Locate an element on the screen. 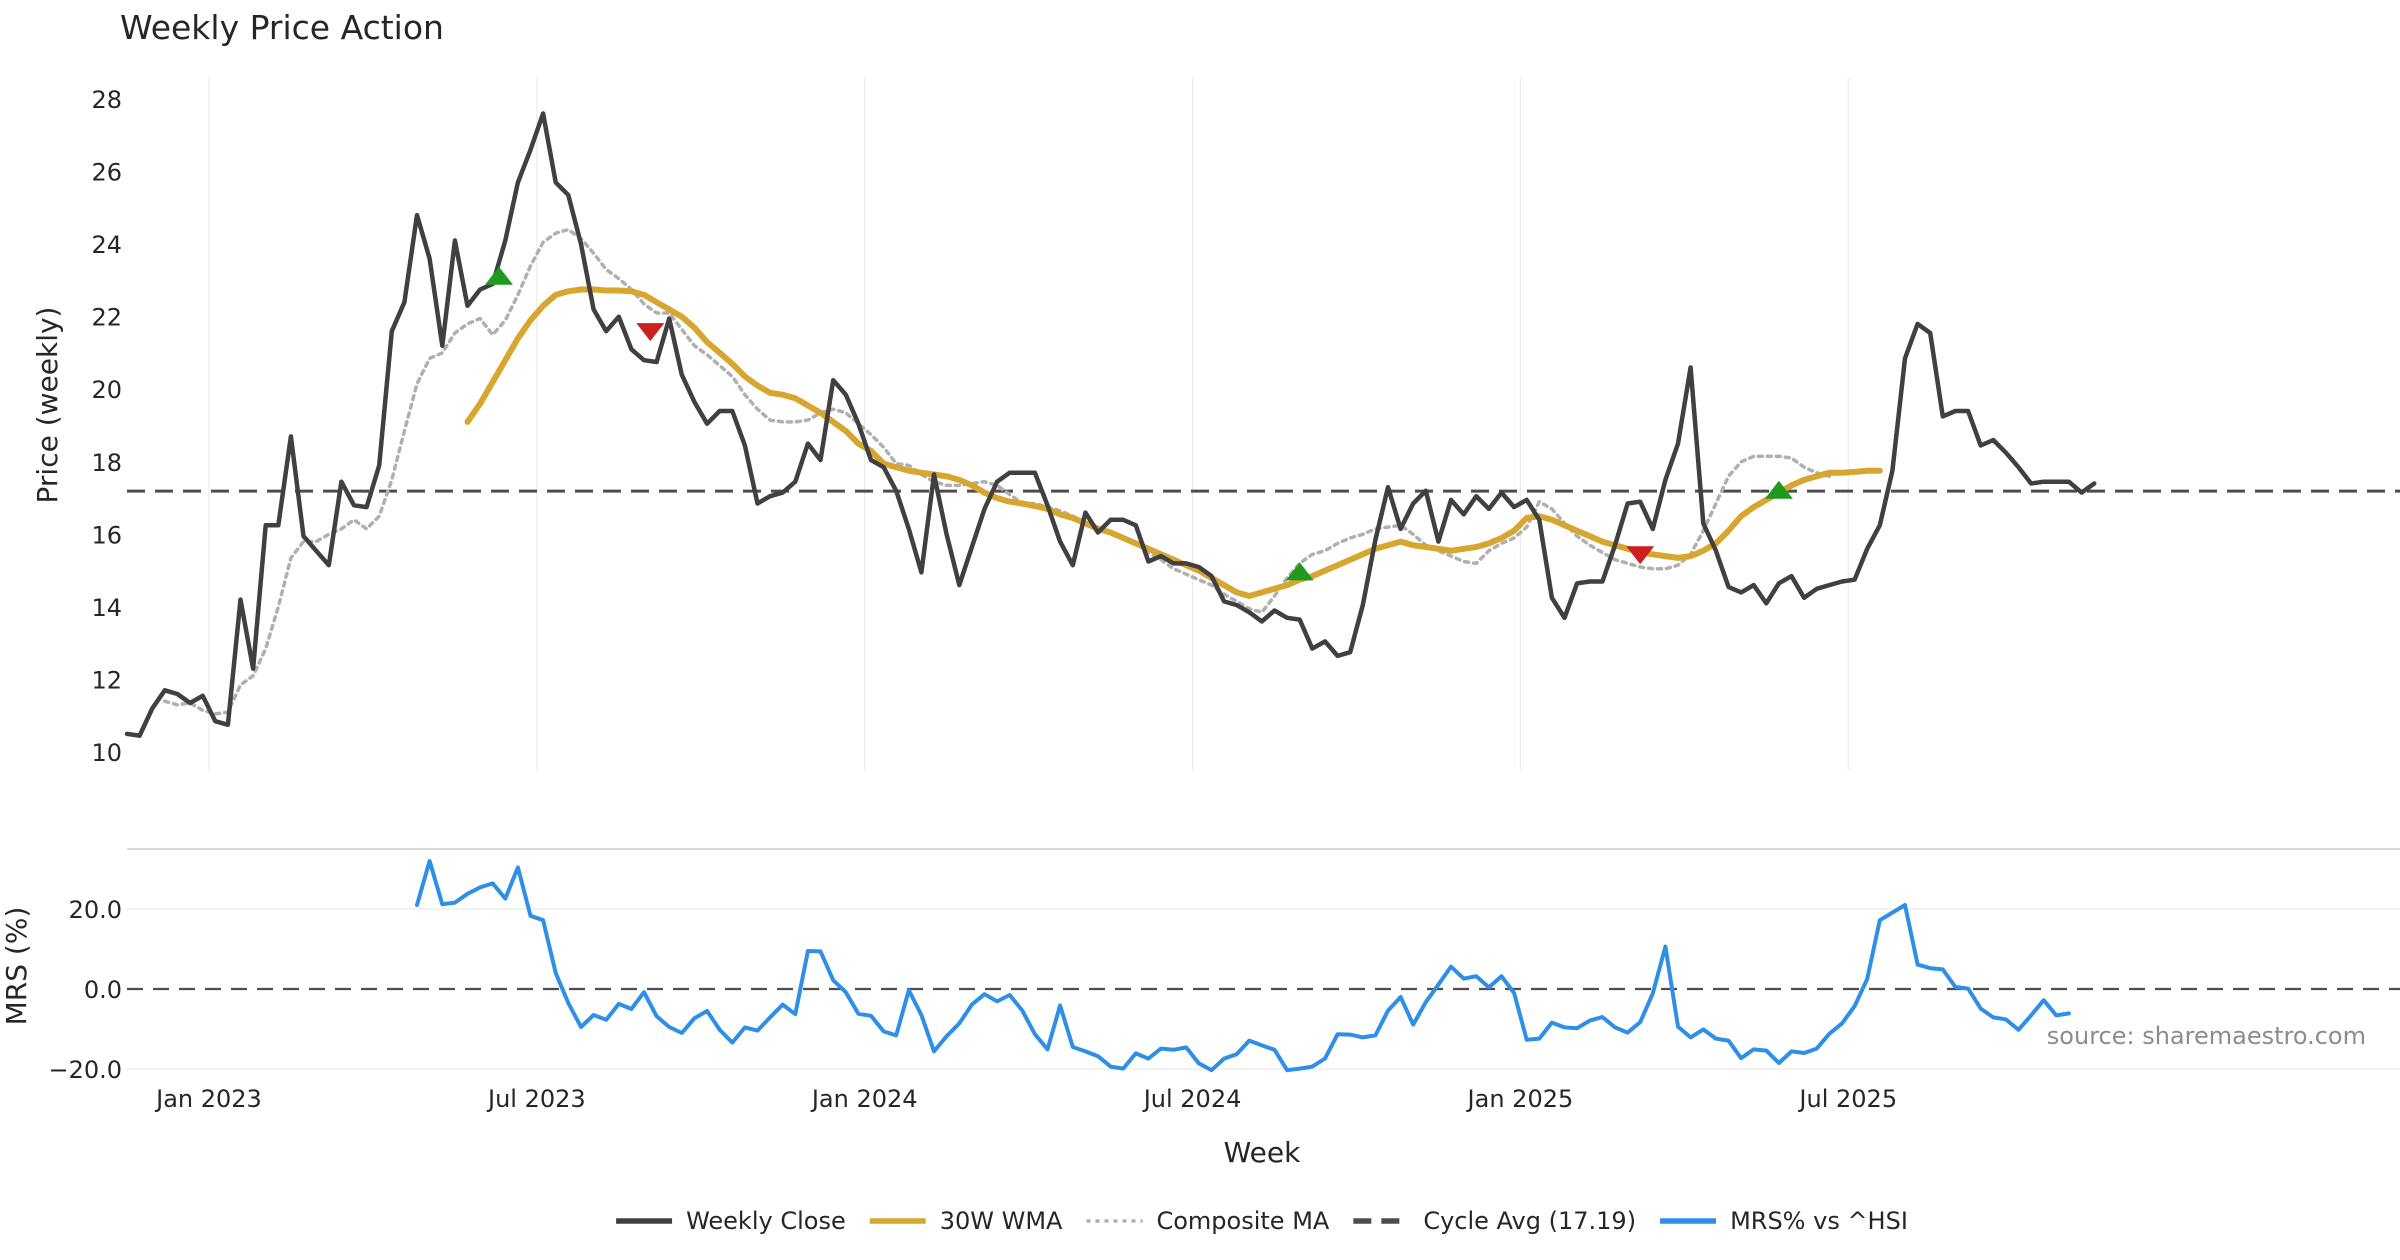 Image resolution: width=2400 pixels, height=1260 pixels. legend-label-3: Cycle Avg (17.19) is located at coordinates (1529, 1221).